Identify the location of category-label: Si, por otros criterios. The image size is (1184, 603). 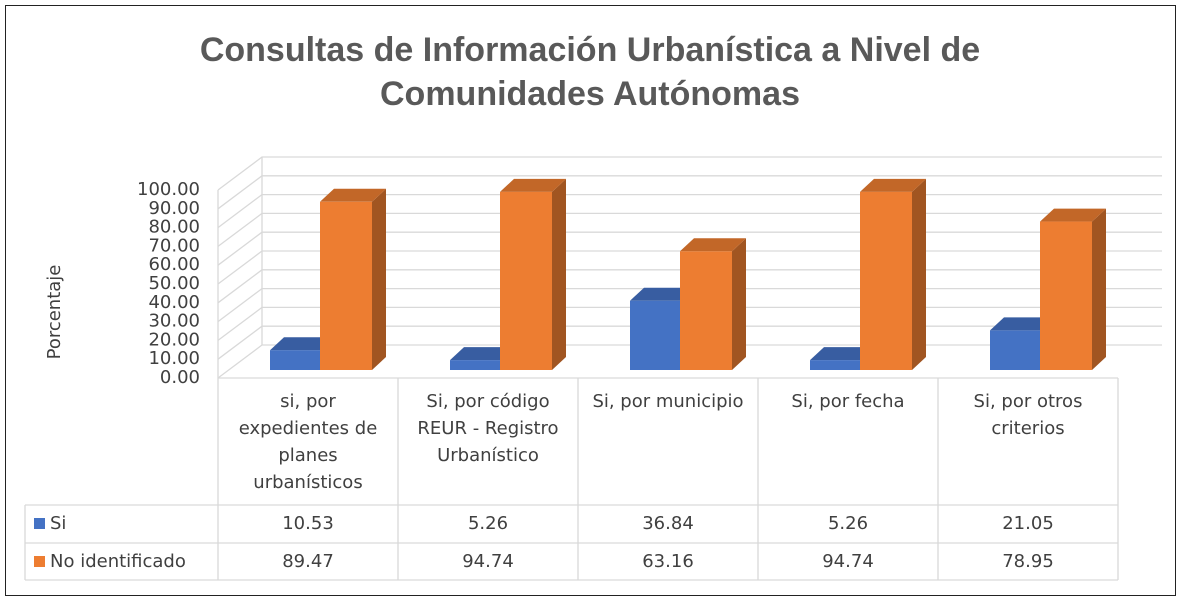
(1028, 415).